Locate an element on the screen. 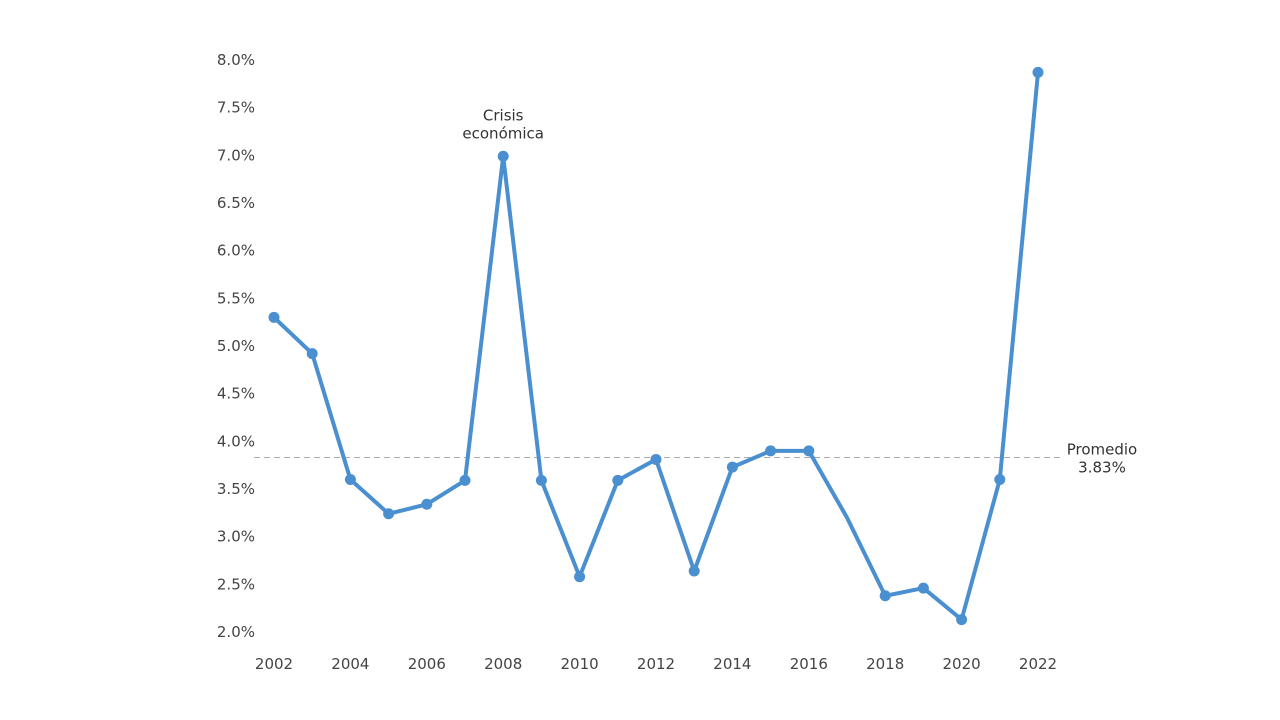 The height and width of the screenshot is (720, 1280). y-tick-label: 7.5% is located at coordinates (236, 108).